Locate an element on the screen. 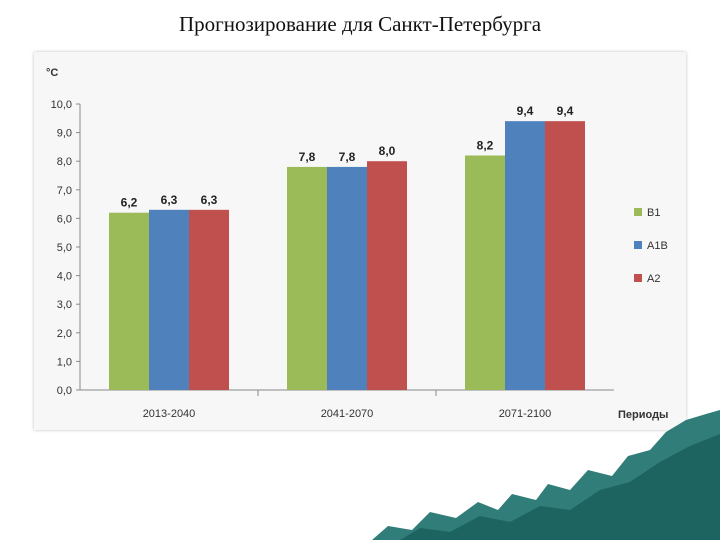 The width and height of the screenshot is (720, 540). legend-label-a2: A2 is located at coordinates (653, 279).